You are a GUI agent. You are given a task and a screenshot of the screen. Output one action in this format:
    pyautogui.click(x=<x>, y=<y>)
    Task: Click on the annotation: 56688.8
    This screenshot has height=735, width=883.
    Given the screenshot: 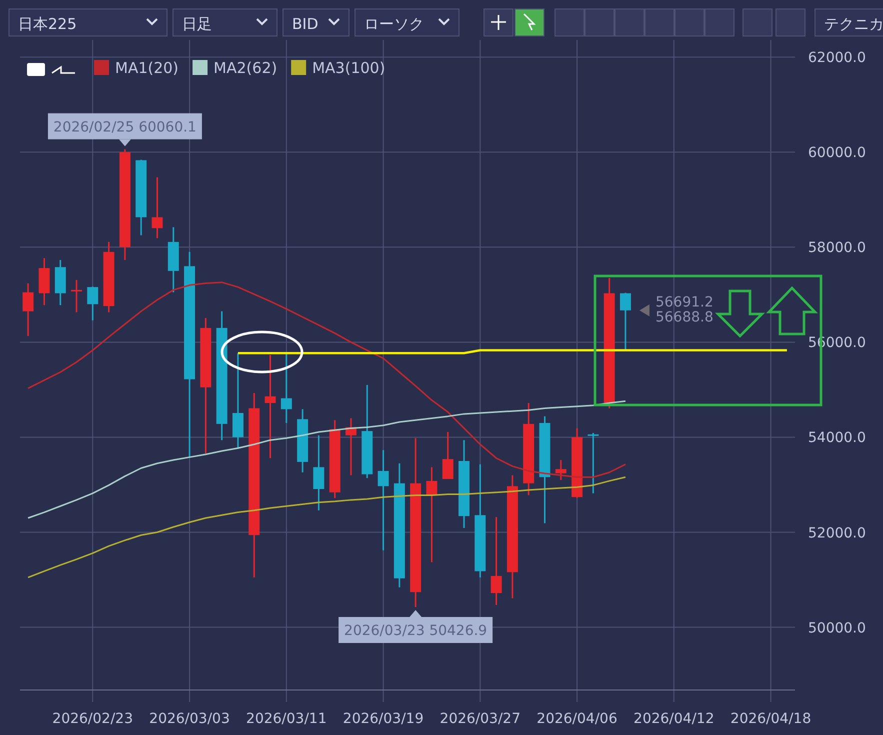 What is the action you would take?
    pyautogui.click(x=684, y=317)
    